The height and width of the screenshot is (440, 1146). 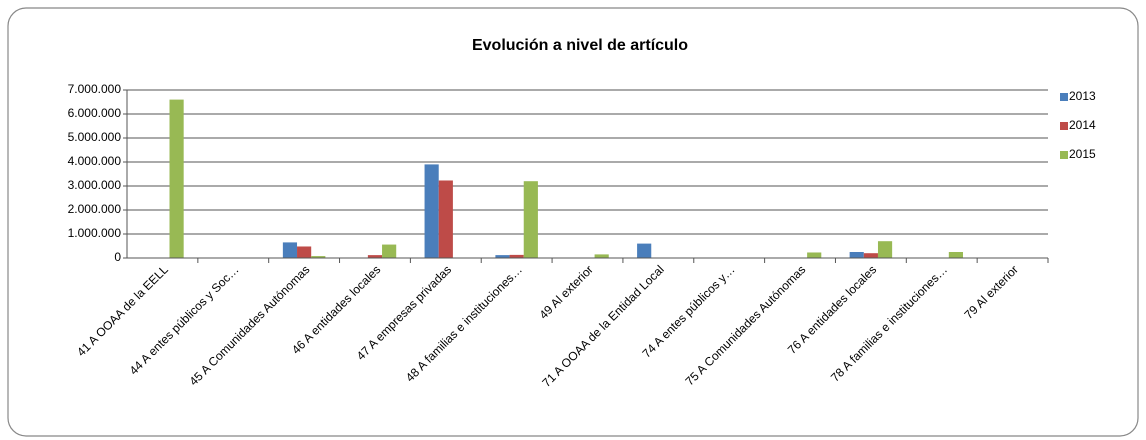 I want to click on y-tick-label: 1.000.000, so click(x=95, y=233).